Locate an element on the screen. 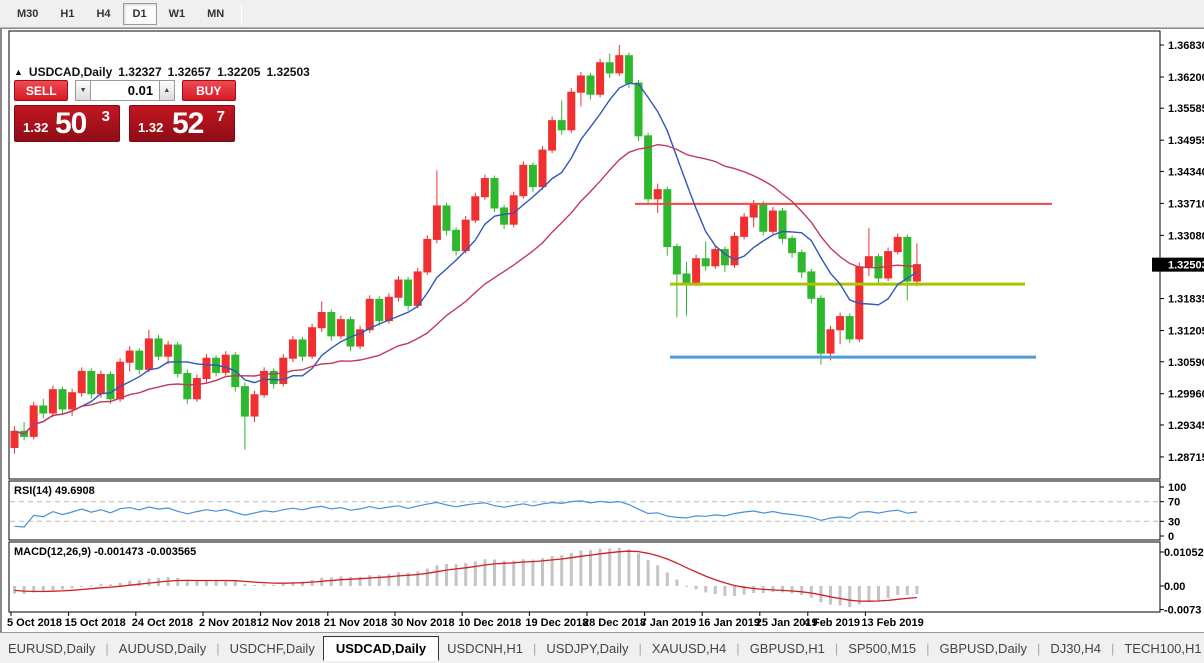 The image size is (1204, 663). rsi-line is located at coordinates (465, 514).